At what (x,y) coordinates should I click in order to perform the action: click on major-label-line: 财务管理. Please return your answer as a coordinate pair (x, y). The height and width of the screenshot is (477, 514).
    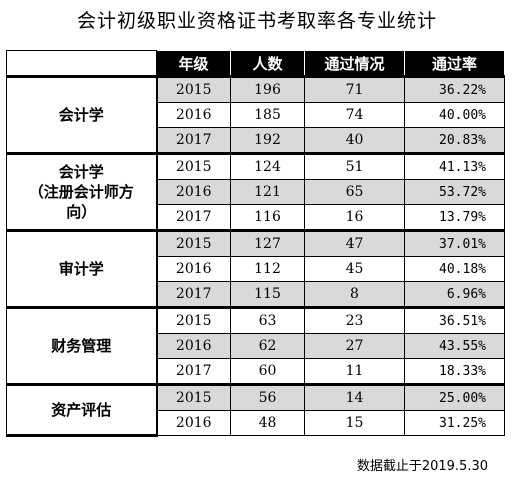
    Looking at the image, I should click on (81, 346).